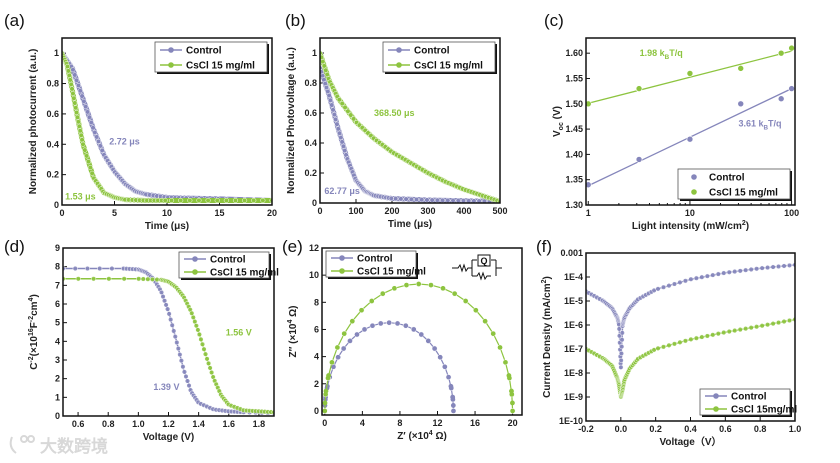  I want to click on watermark-text: 大数跨境, so click(74, 446).